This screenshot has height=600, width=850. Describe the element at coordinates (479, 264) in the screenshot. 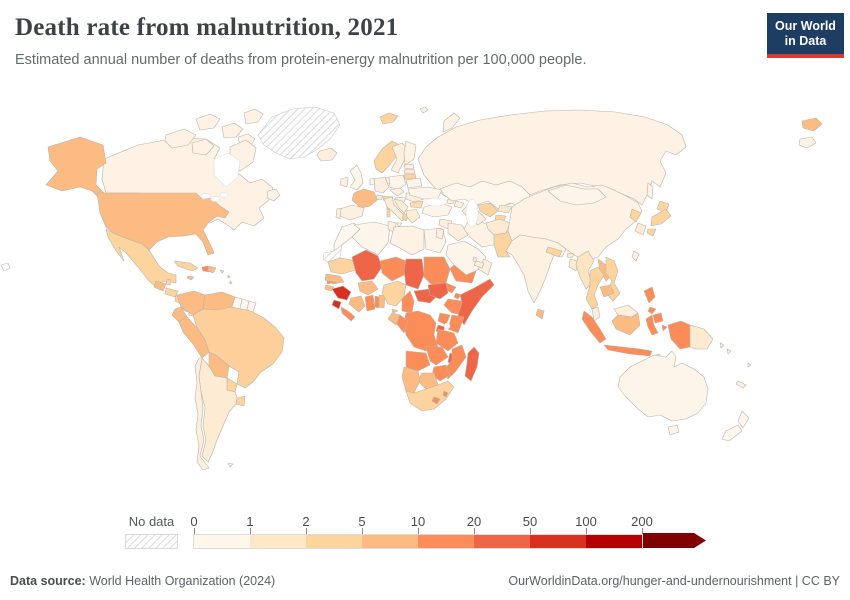

I see `country-uae` at that location.